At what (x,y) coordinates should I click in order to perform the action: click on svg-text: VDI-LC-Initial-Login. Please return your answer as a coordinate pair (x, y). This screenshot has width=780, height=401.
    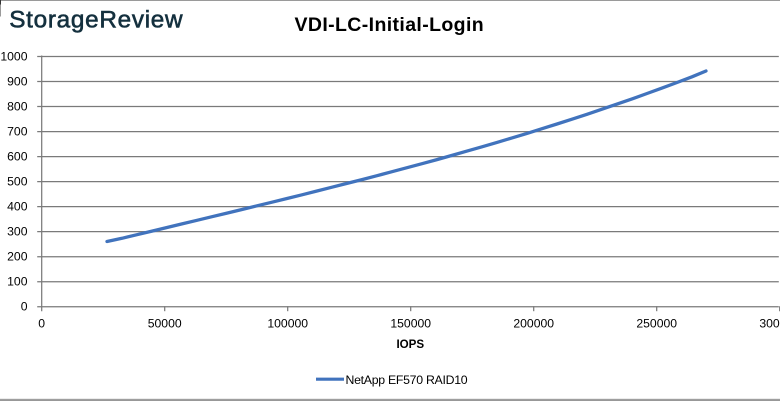
    Looking at the image, I should click on (390, 25).